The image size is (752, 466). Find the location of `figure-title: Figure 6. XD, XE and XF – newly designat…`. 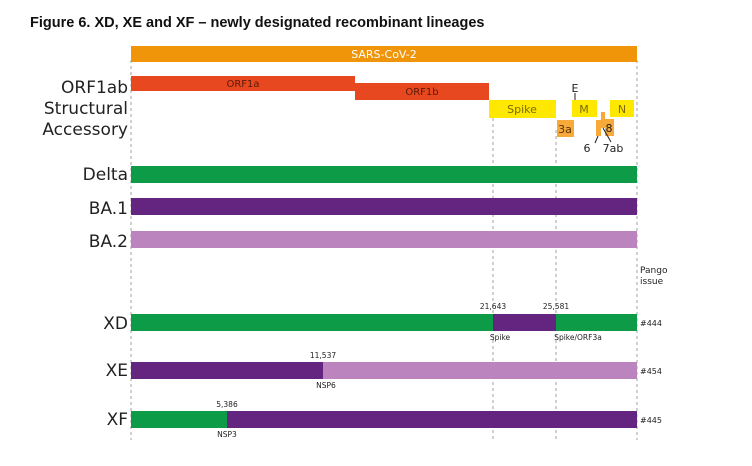

figure-title: Figure 6. XD, XE and XF – newly designat… is located at coordinates (257, 23).